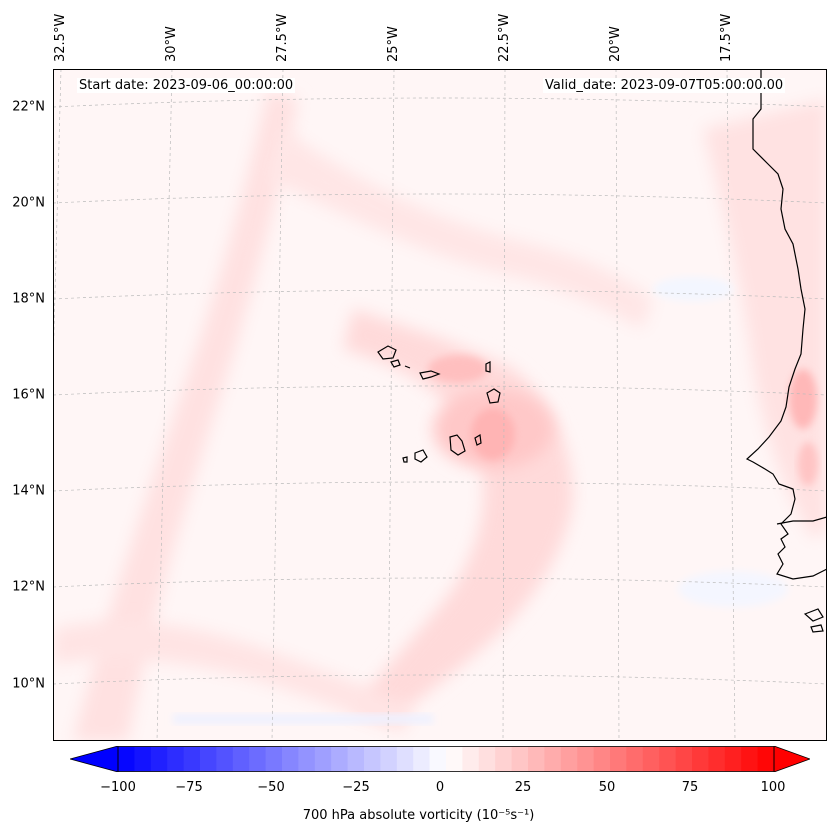 The height and width of the screenshot is (839, 837). Describe the element at coordinates (773, 787) in the screenshot. I see `cb-tick-100: 100` at that location.